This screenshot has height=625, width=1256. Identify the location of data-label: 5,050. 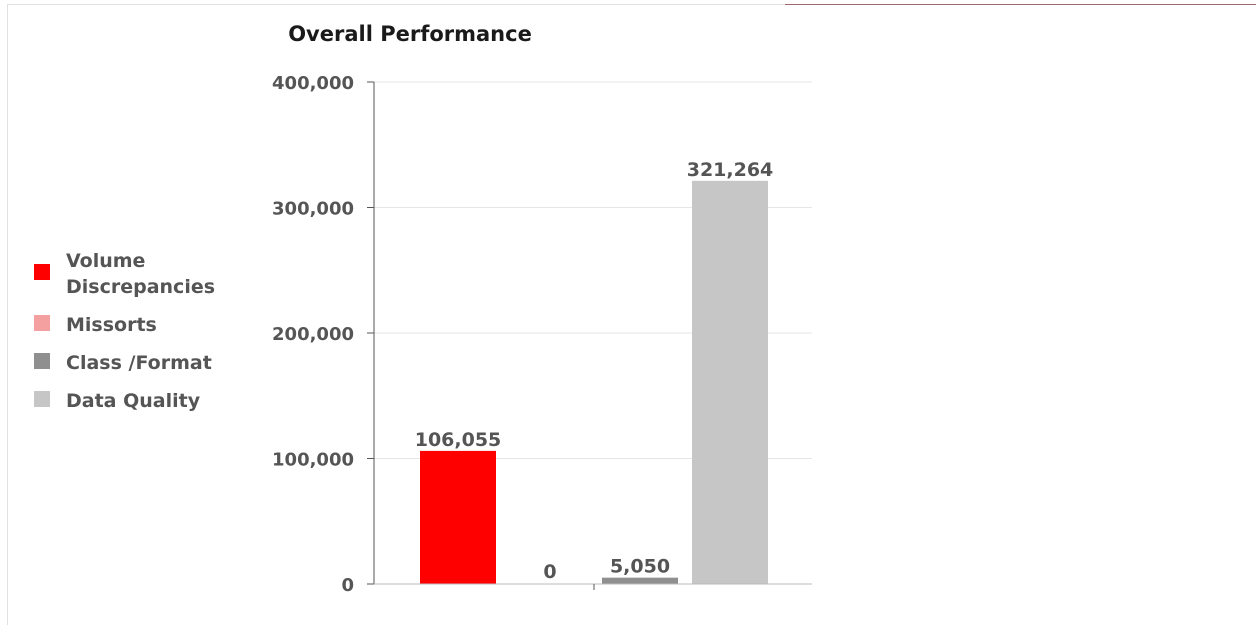
(640, 567).